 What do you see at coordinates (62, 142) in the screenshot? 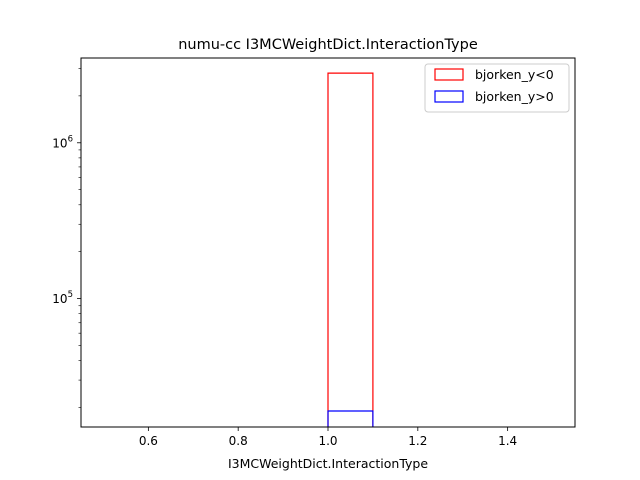
I see `y-tick-label: 10⁶` at bounding box center [62, 142].